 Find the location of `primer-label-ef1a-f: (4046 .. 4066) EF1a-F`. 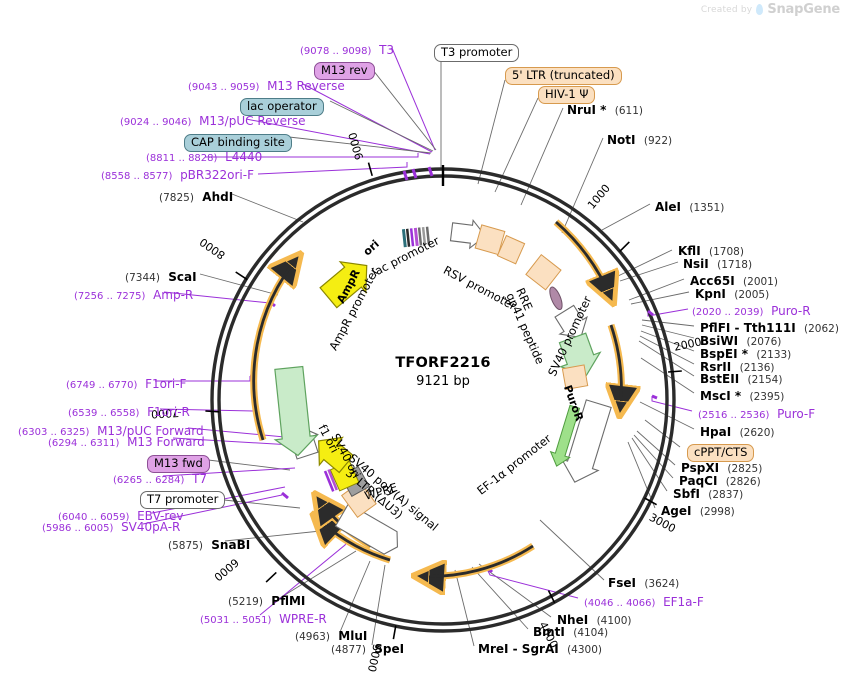

primer-label-ef1a-f: (4046 .. 4066) EF1a-F is located at coordinates (644, 602).